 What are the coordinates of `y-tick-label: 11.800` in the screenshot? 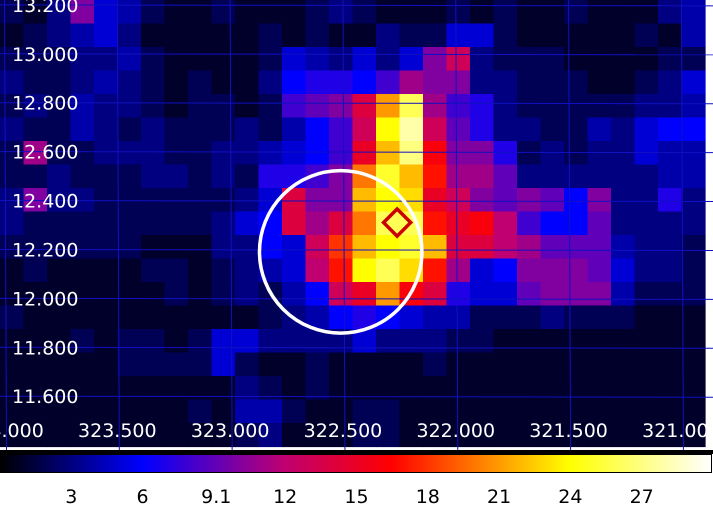 It's located at (45, 348).